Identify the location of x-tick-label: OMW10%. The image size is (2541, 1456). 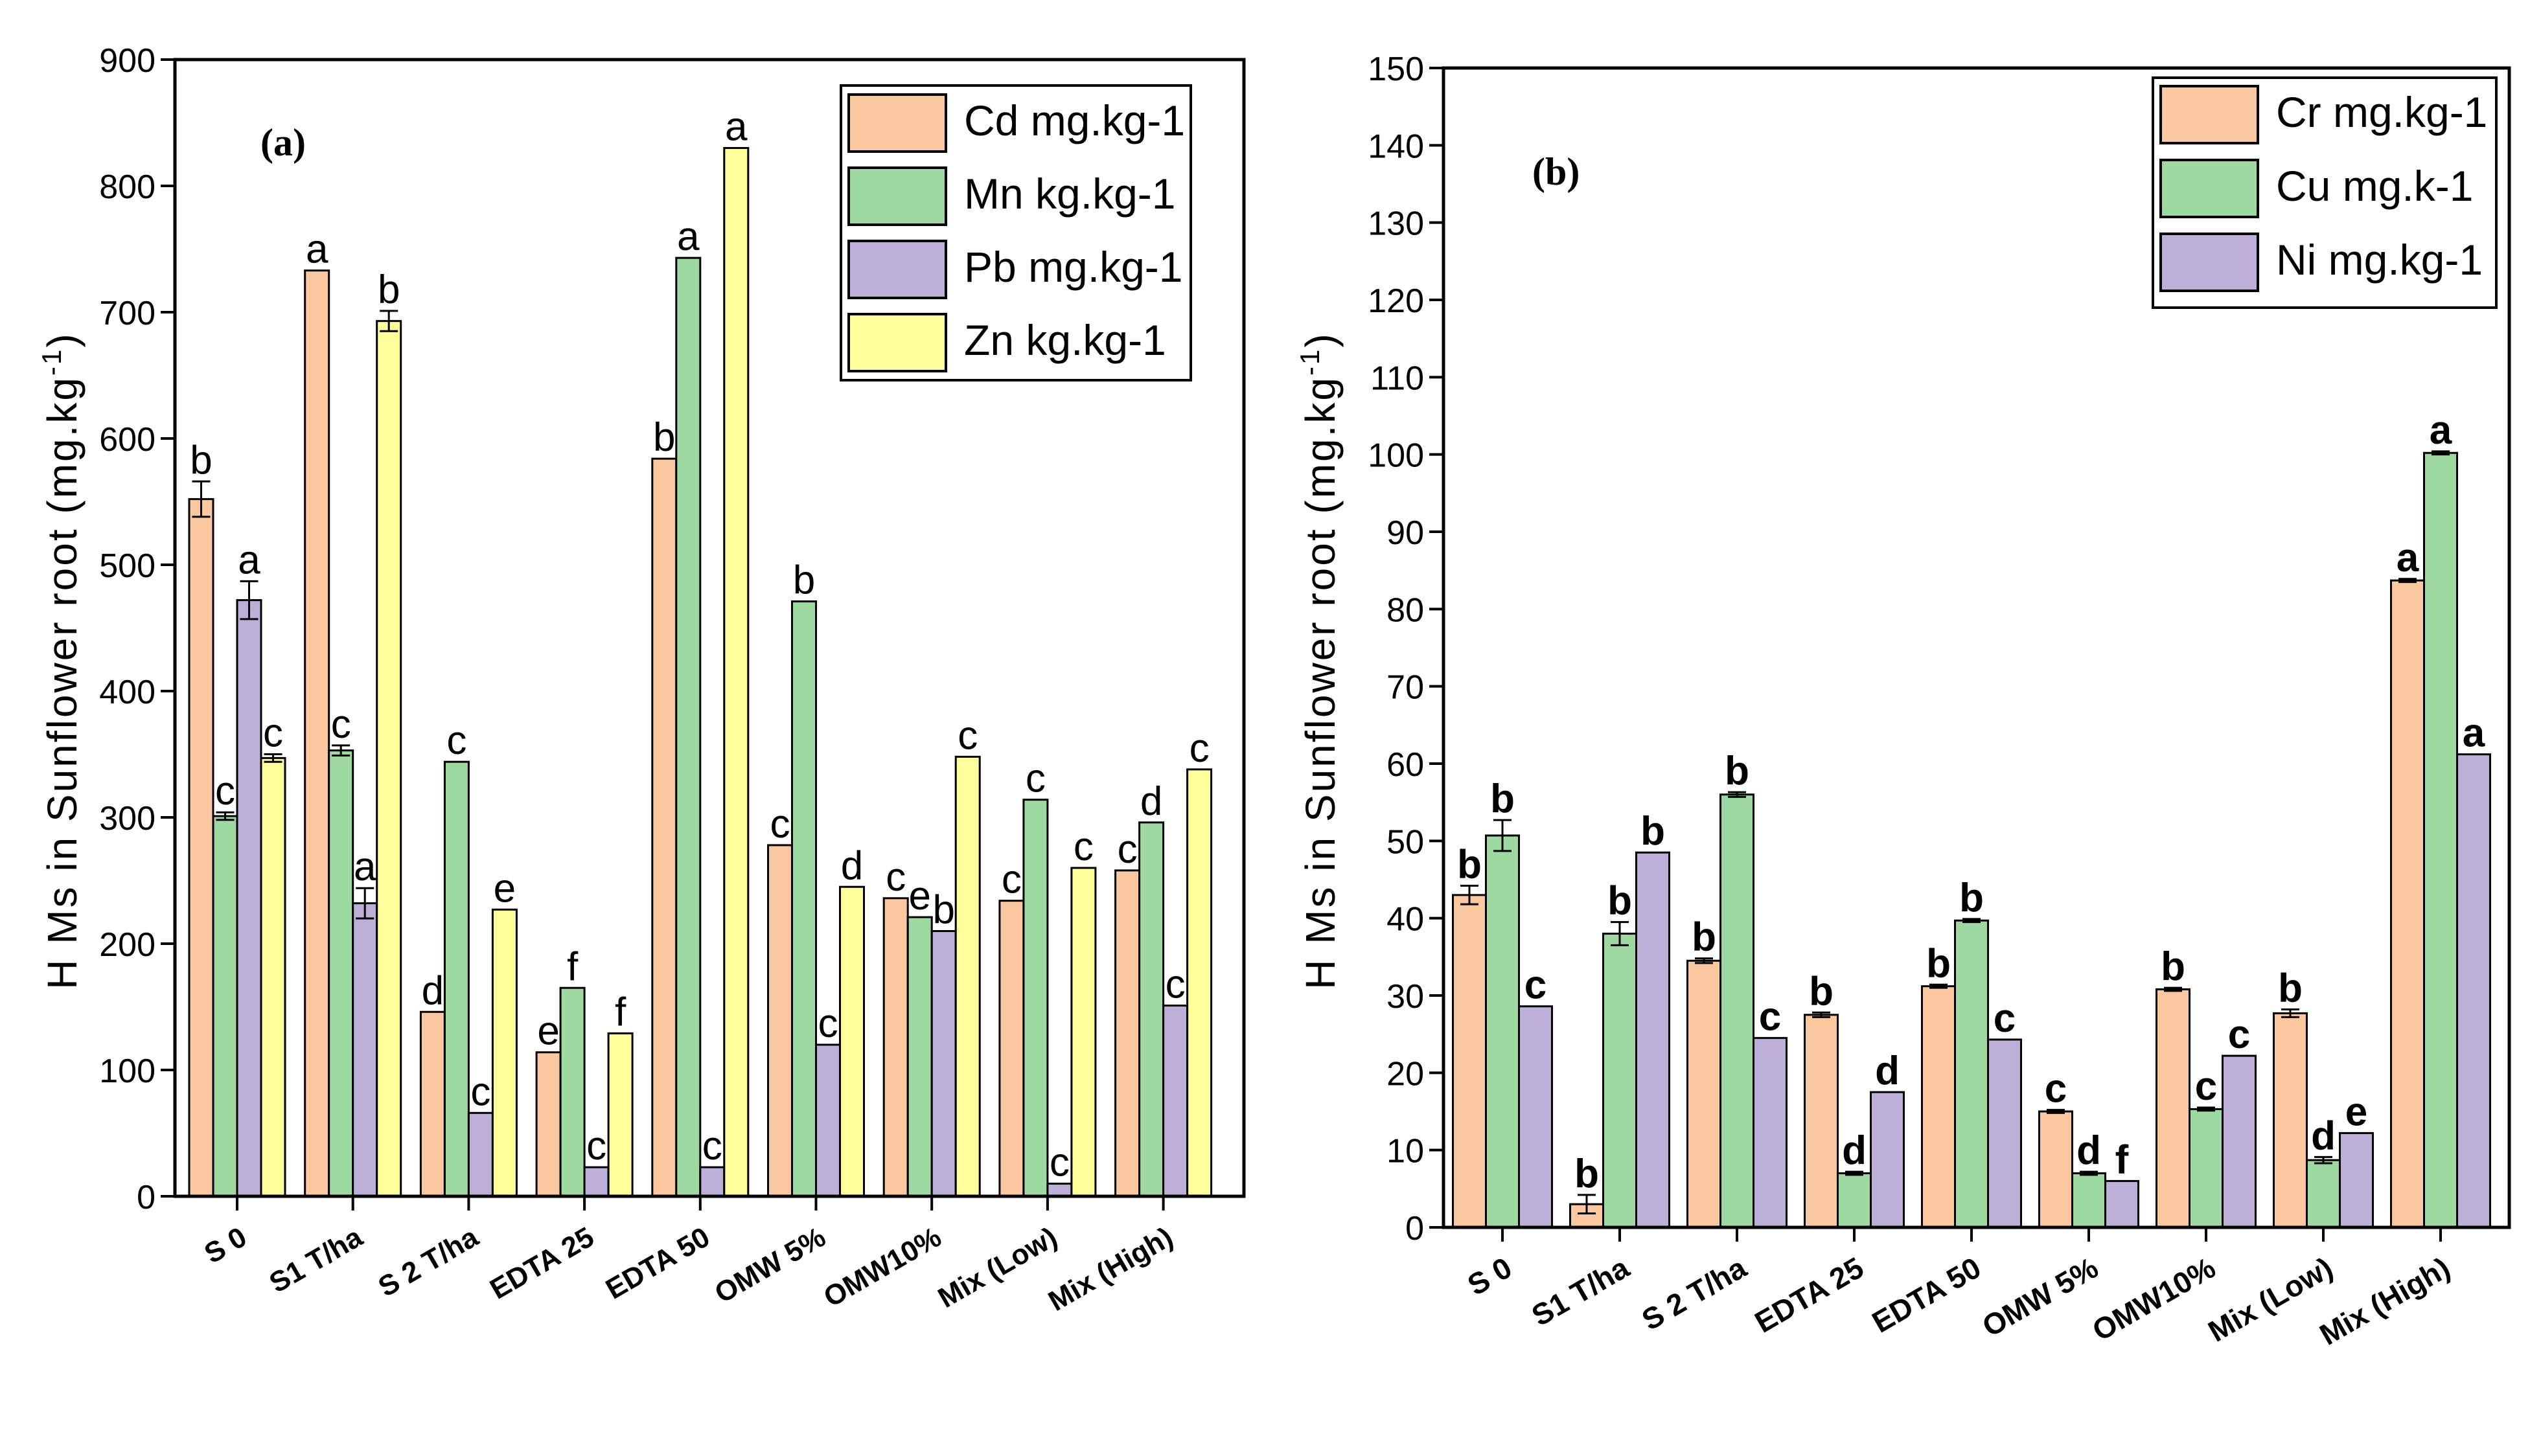
(2153, 1299).